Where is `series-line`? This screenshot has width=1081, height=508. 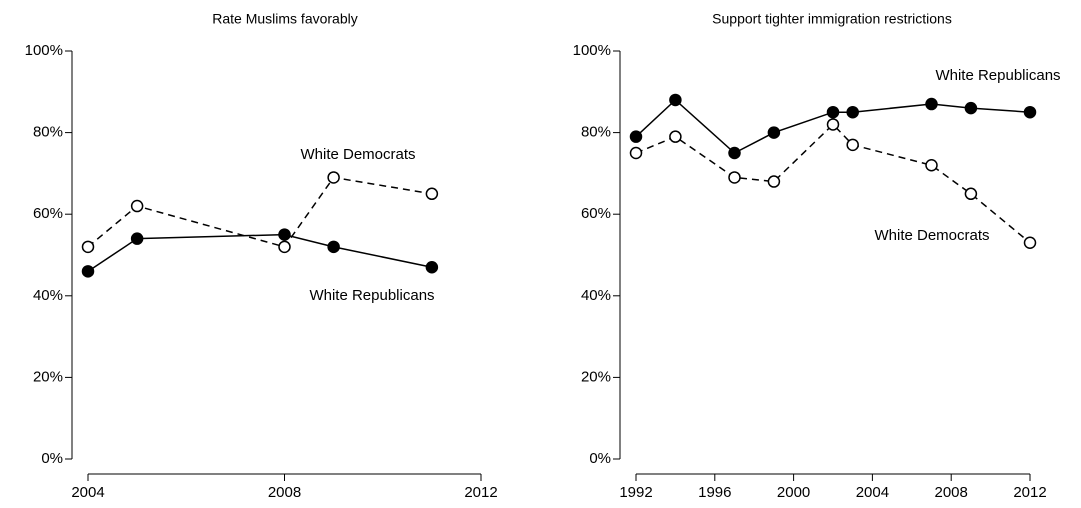 series-line is located at coordinates (833, 183).